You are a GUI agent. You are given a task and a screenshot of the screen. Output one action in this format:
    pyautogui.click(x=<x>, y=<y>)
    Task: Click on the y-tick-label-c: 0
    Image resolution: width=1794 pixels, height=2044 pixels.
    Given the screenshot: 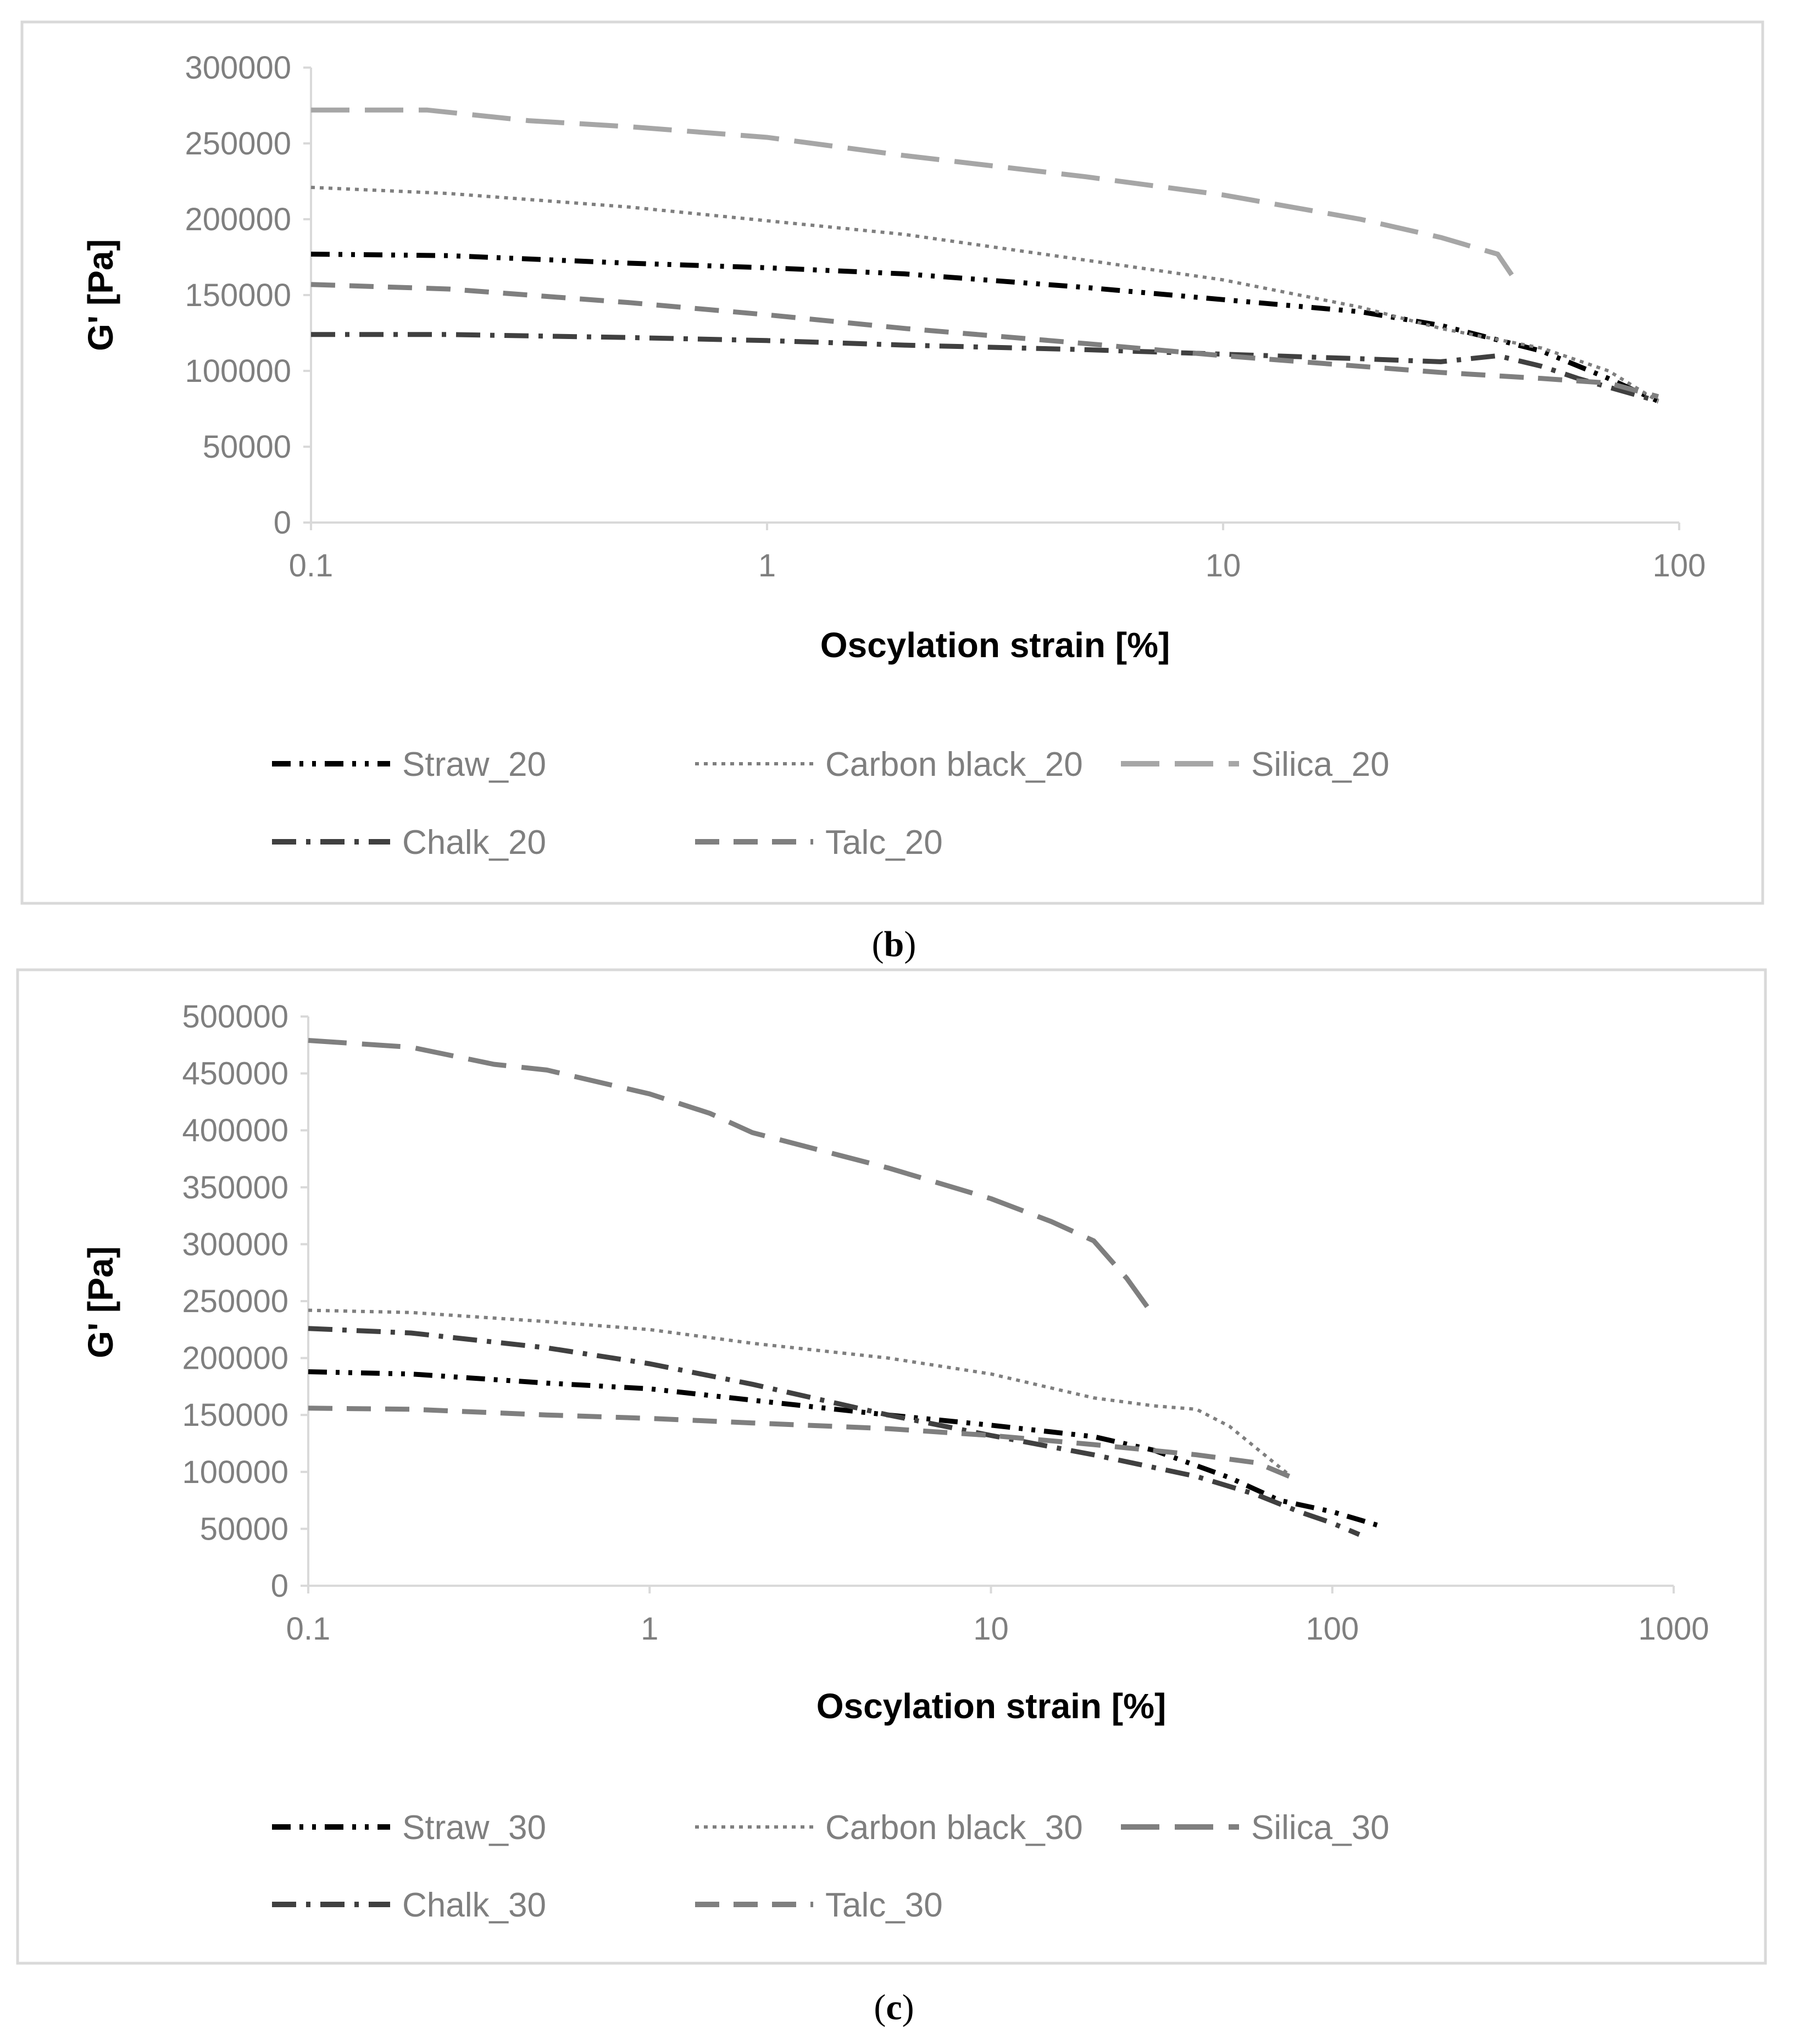 What is the action you would take?
    pyautogui.click(x=279, y=1586)
    